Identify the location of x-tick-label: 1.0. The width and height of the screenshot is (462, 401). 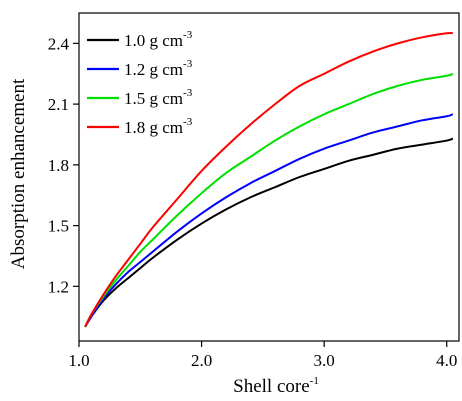
(78, 360).